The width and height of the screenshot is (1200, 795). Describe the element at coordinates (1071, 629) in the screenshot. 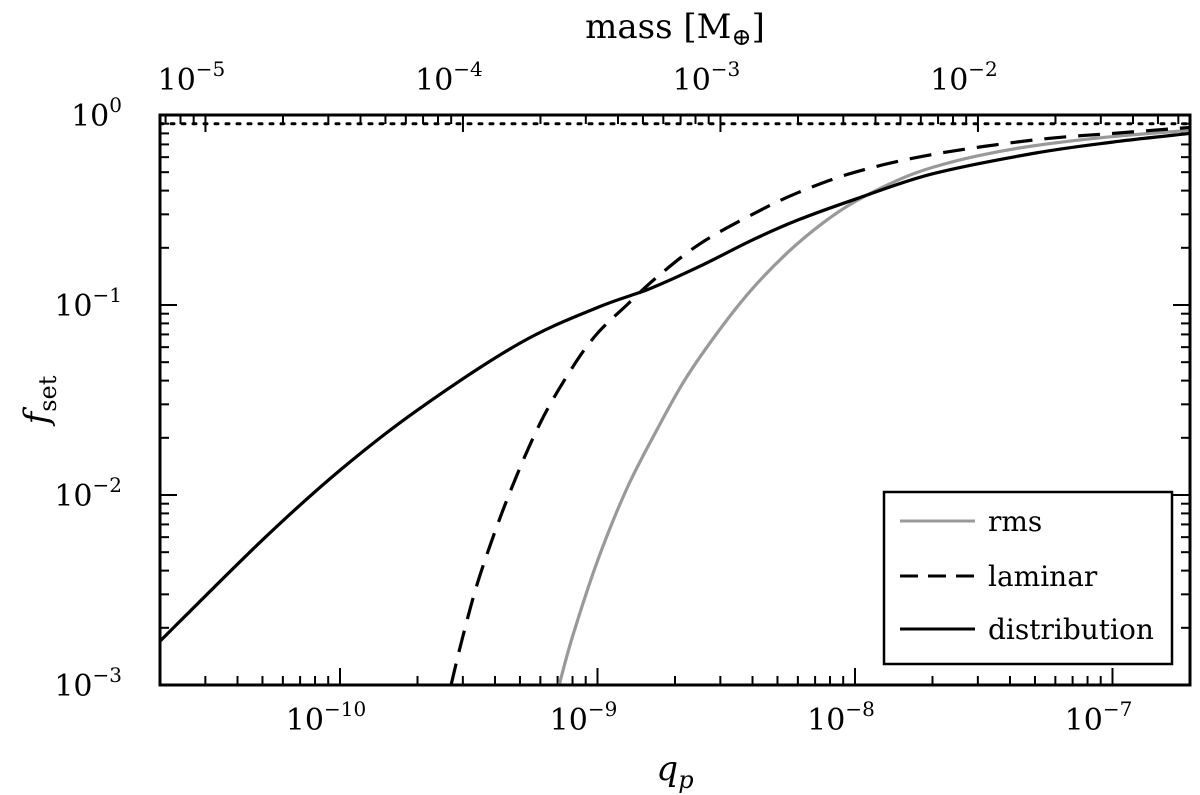

I see `legend-distribution-label: distribution` at that location.